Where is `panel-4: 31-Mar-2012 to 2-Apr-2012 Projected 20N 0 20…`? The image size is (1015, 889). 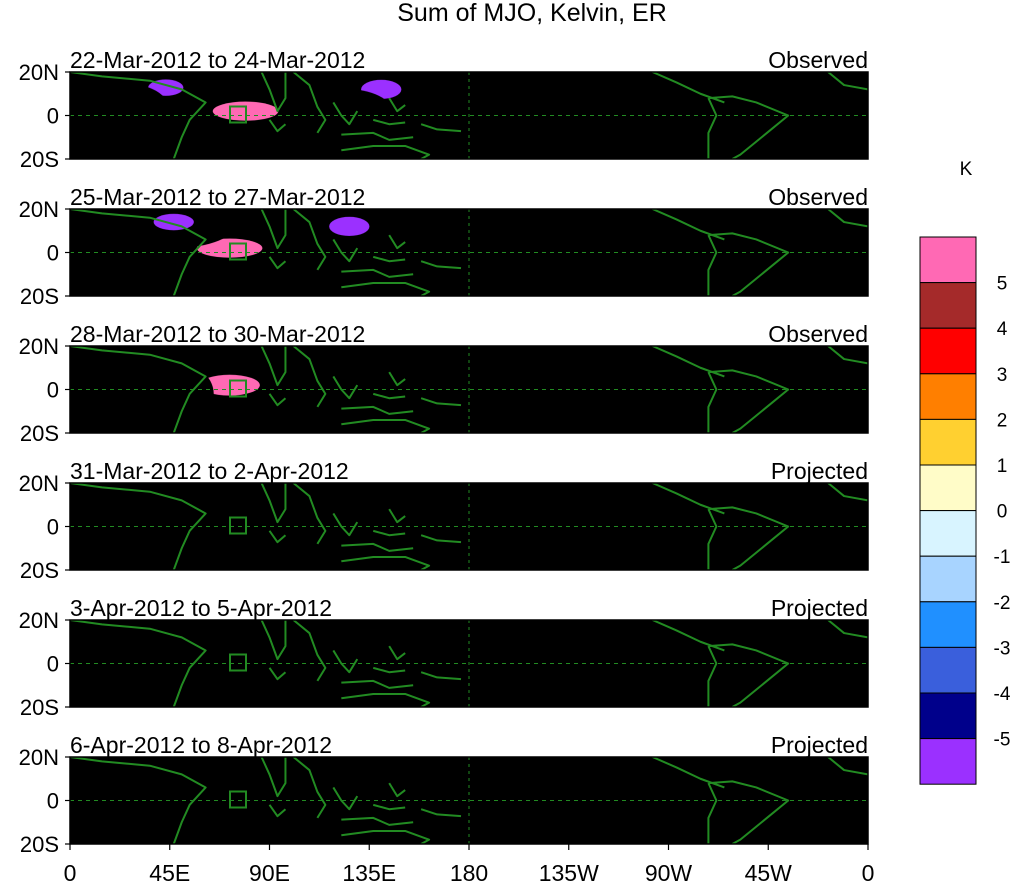 panel-4: 31-Mar-2012 to 2-Apr-2012 Projected 20N 0 20… is located at coordinates (444, 520).